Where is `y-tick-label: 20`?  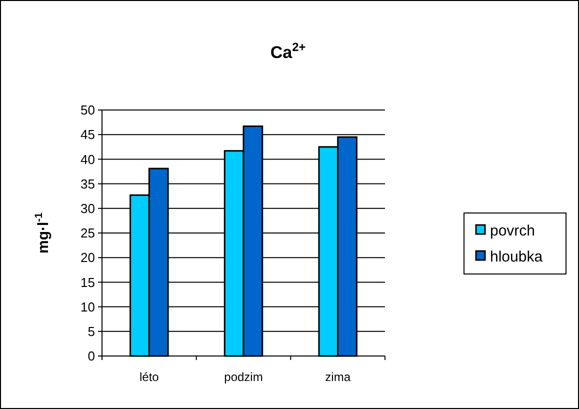 y-tick-label: 20 is located at coordinates (87, 258).